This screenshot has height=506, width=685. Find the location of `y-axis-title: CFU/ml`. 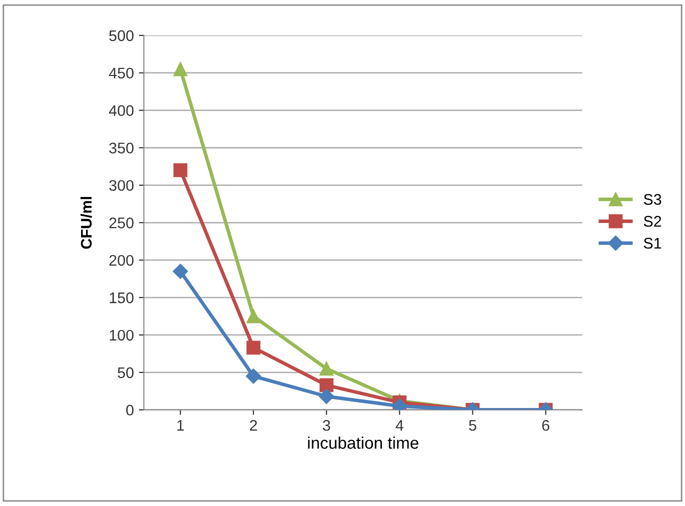

y-axis-title: CFU/ml is located at coordinates (86, 222).